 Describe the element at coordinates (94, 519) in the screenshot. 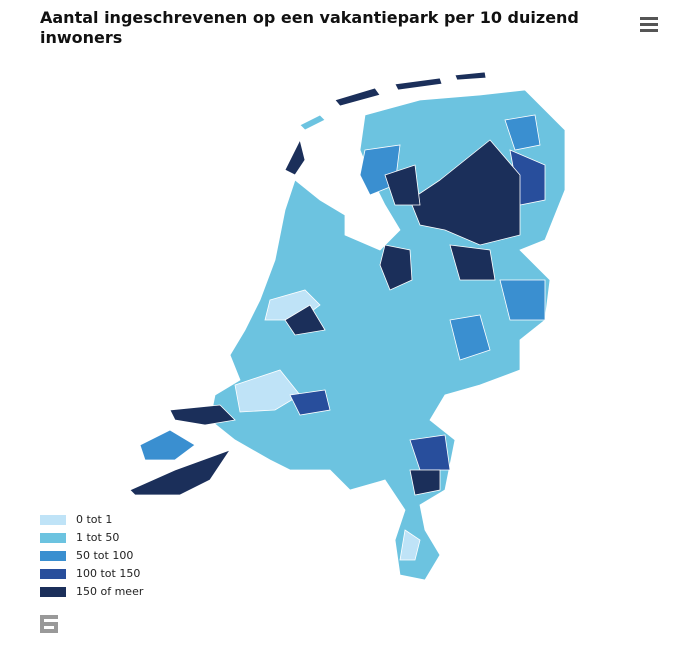

I see `legend-label: 0 tot 1` at that location.